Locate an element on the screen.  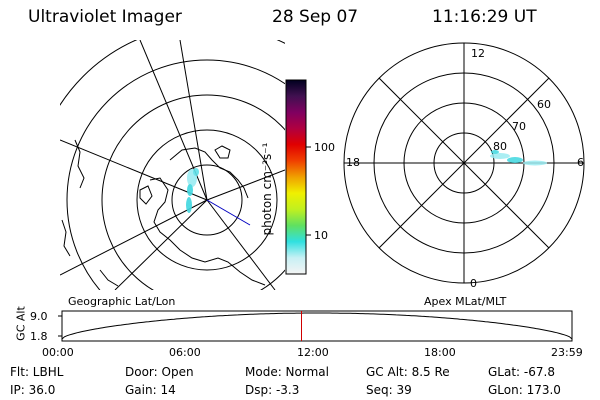
mlt-label-0: 0 is located at coordinates (473, 283).